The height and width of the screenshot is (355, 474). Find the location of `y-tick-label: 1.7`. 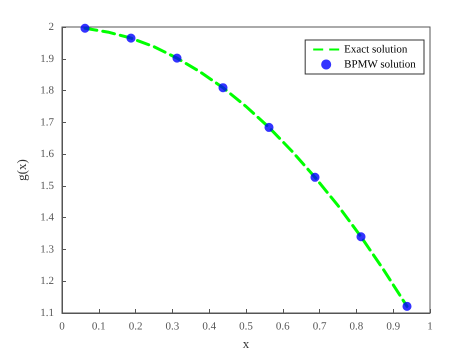

y-tick-label: 1.7 is located at coordinates (47, 122).